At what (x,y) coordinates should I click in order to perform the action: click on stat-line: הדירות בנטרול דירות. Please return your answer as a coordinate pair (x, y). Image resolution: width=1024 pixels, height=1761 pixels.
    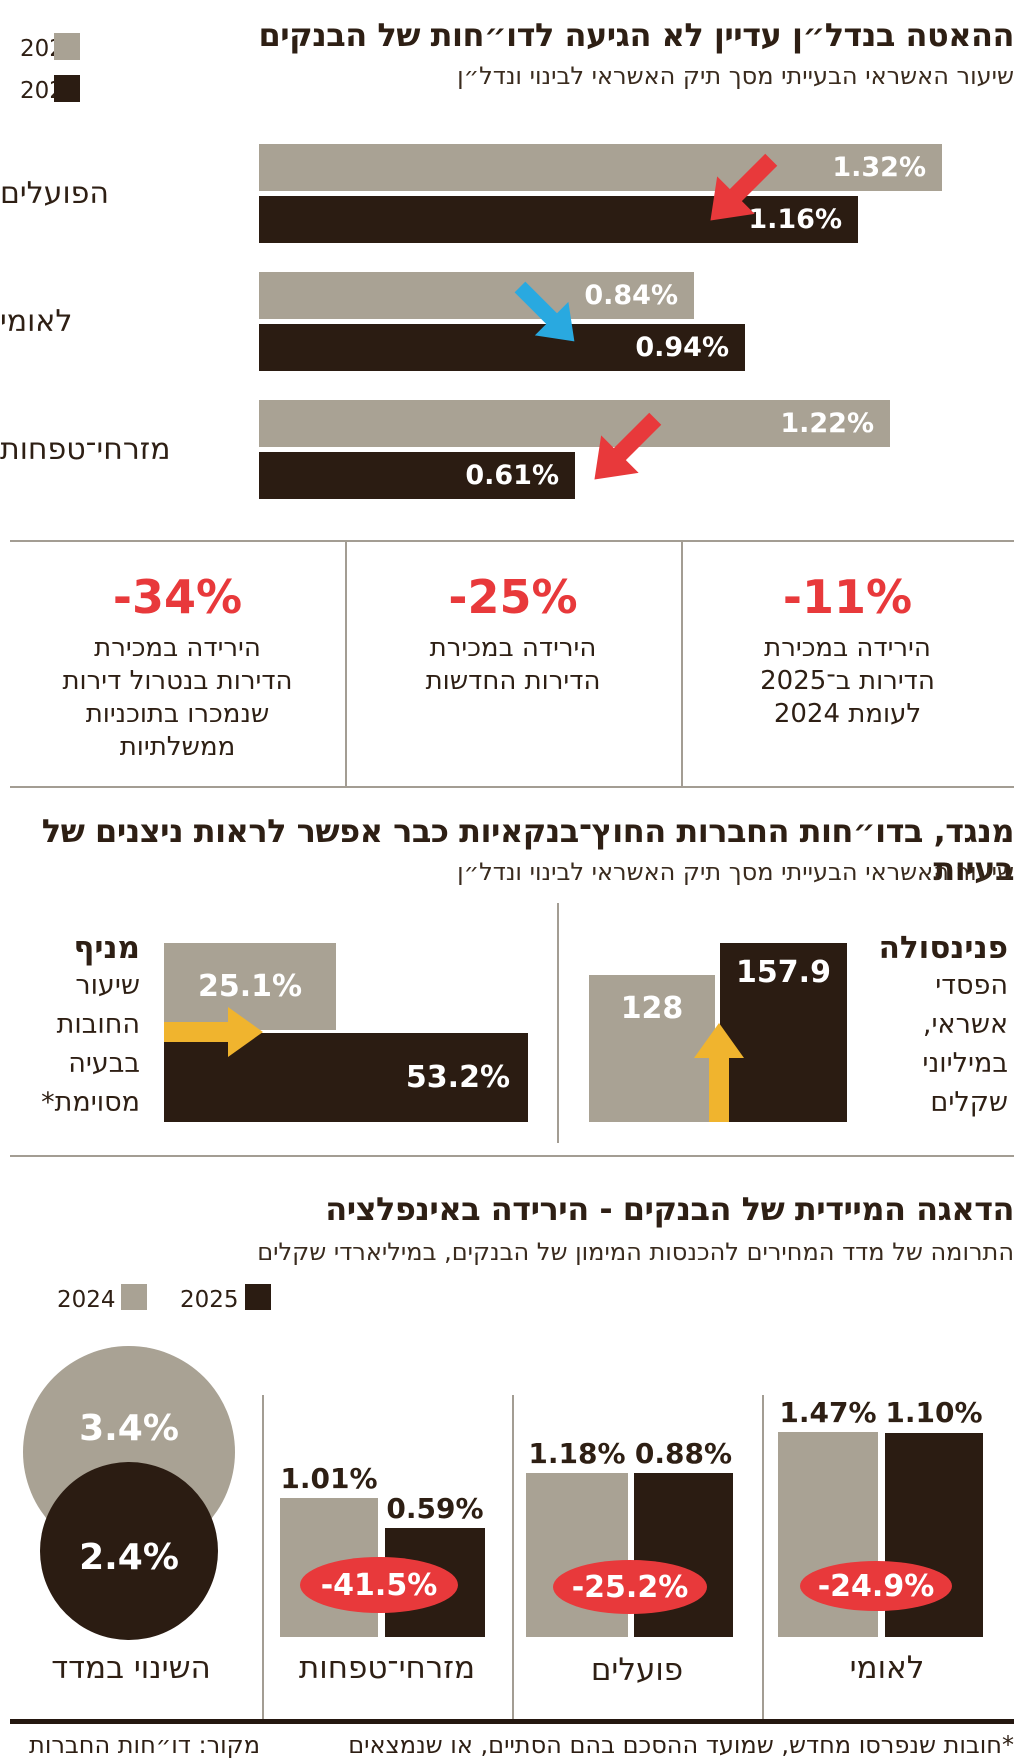
    Looking at the image, I should click on (177, 681).